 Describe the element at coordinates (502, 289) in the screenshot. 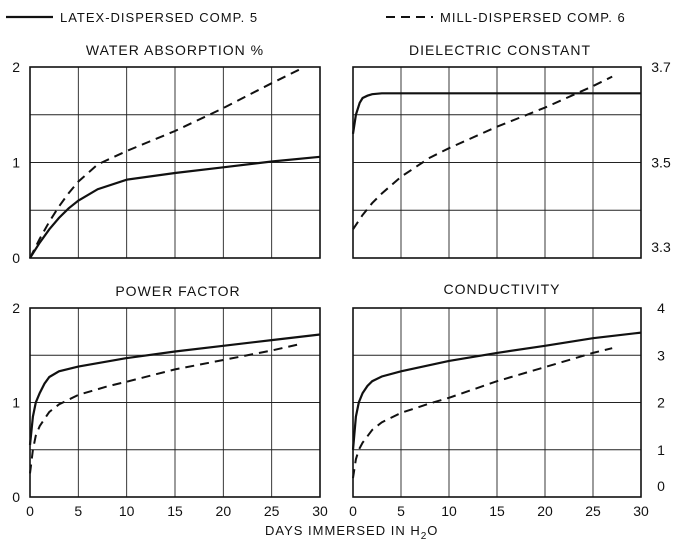

I see `panel-title: CONDUCTIVITY` at that location.